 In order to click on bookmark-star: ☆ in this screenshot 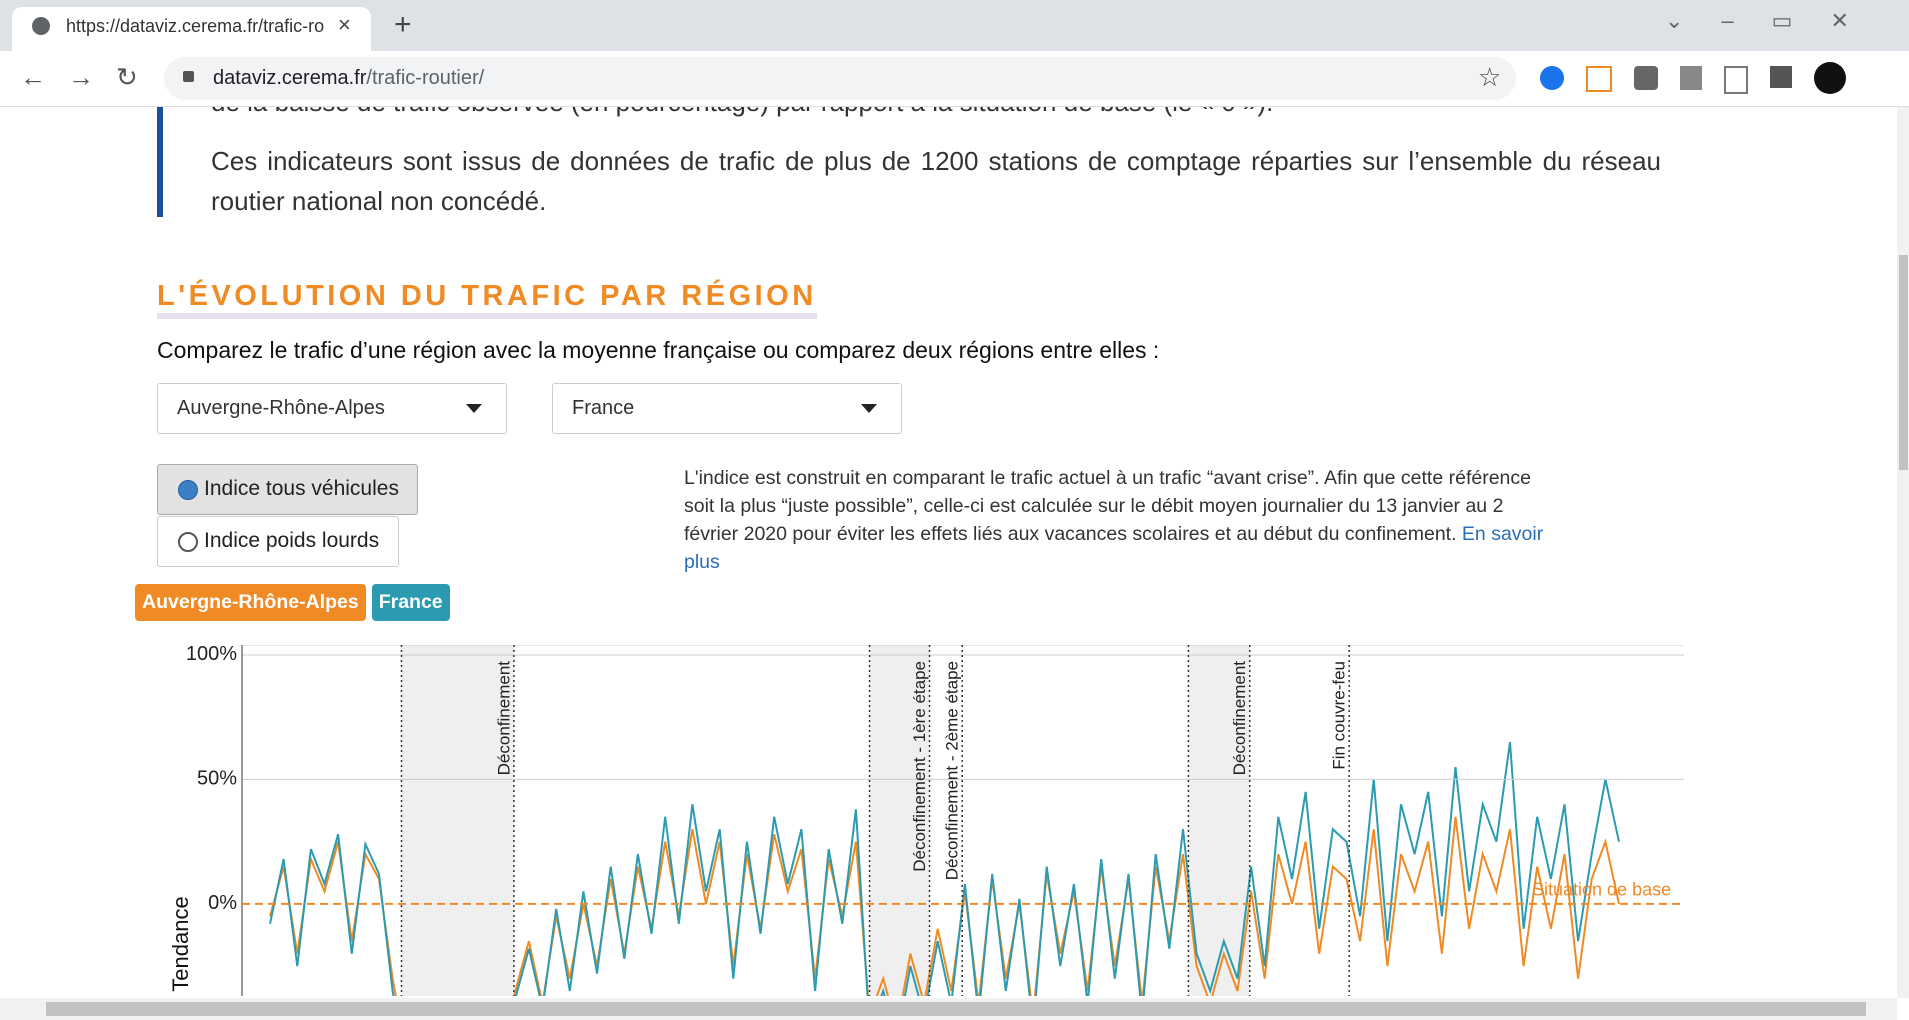, I will do `click(1490, 77)`.